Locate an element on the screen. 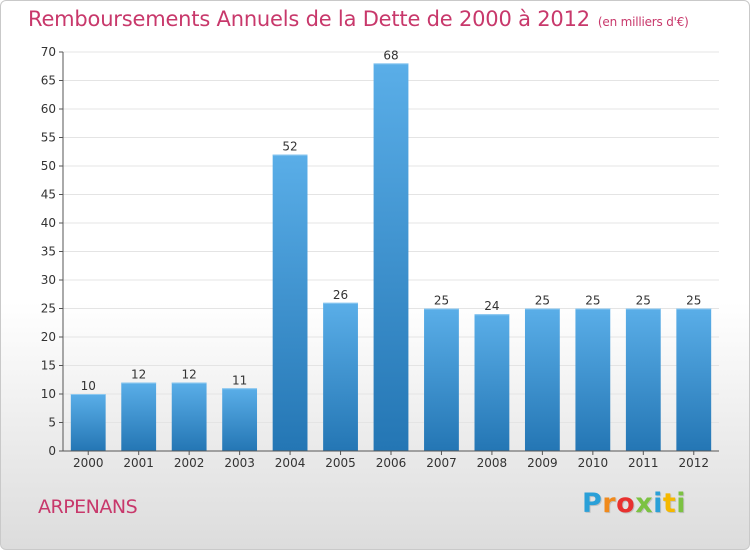 Image resolution: width=750 pixels, height=550 pixels. data-label: 10 is located at coordinates (88, 386).